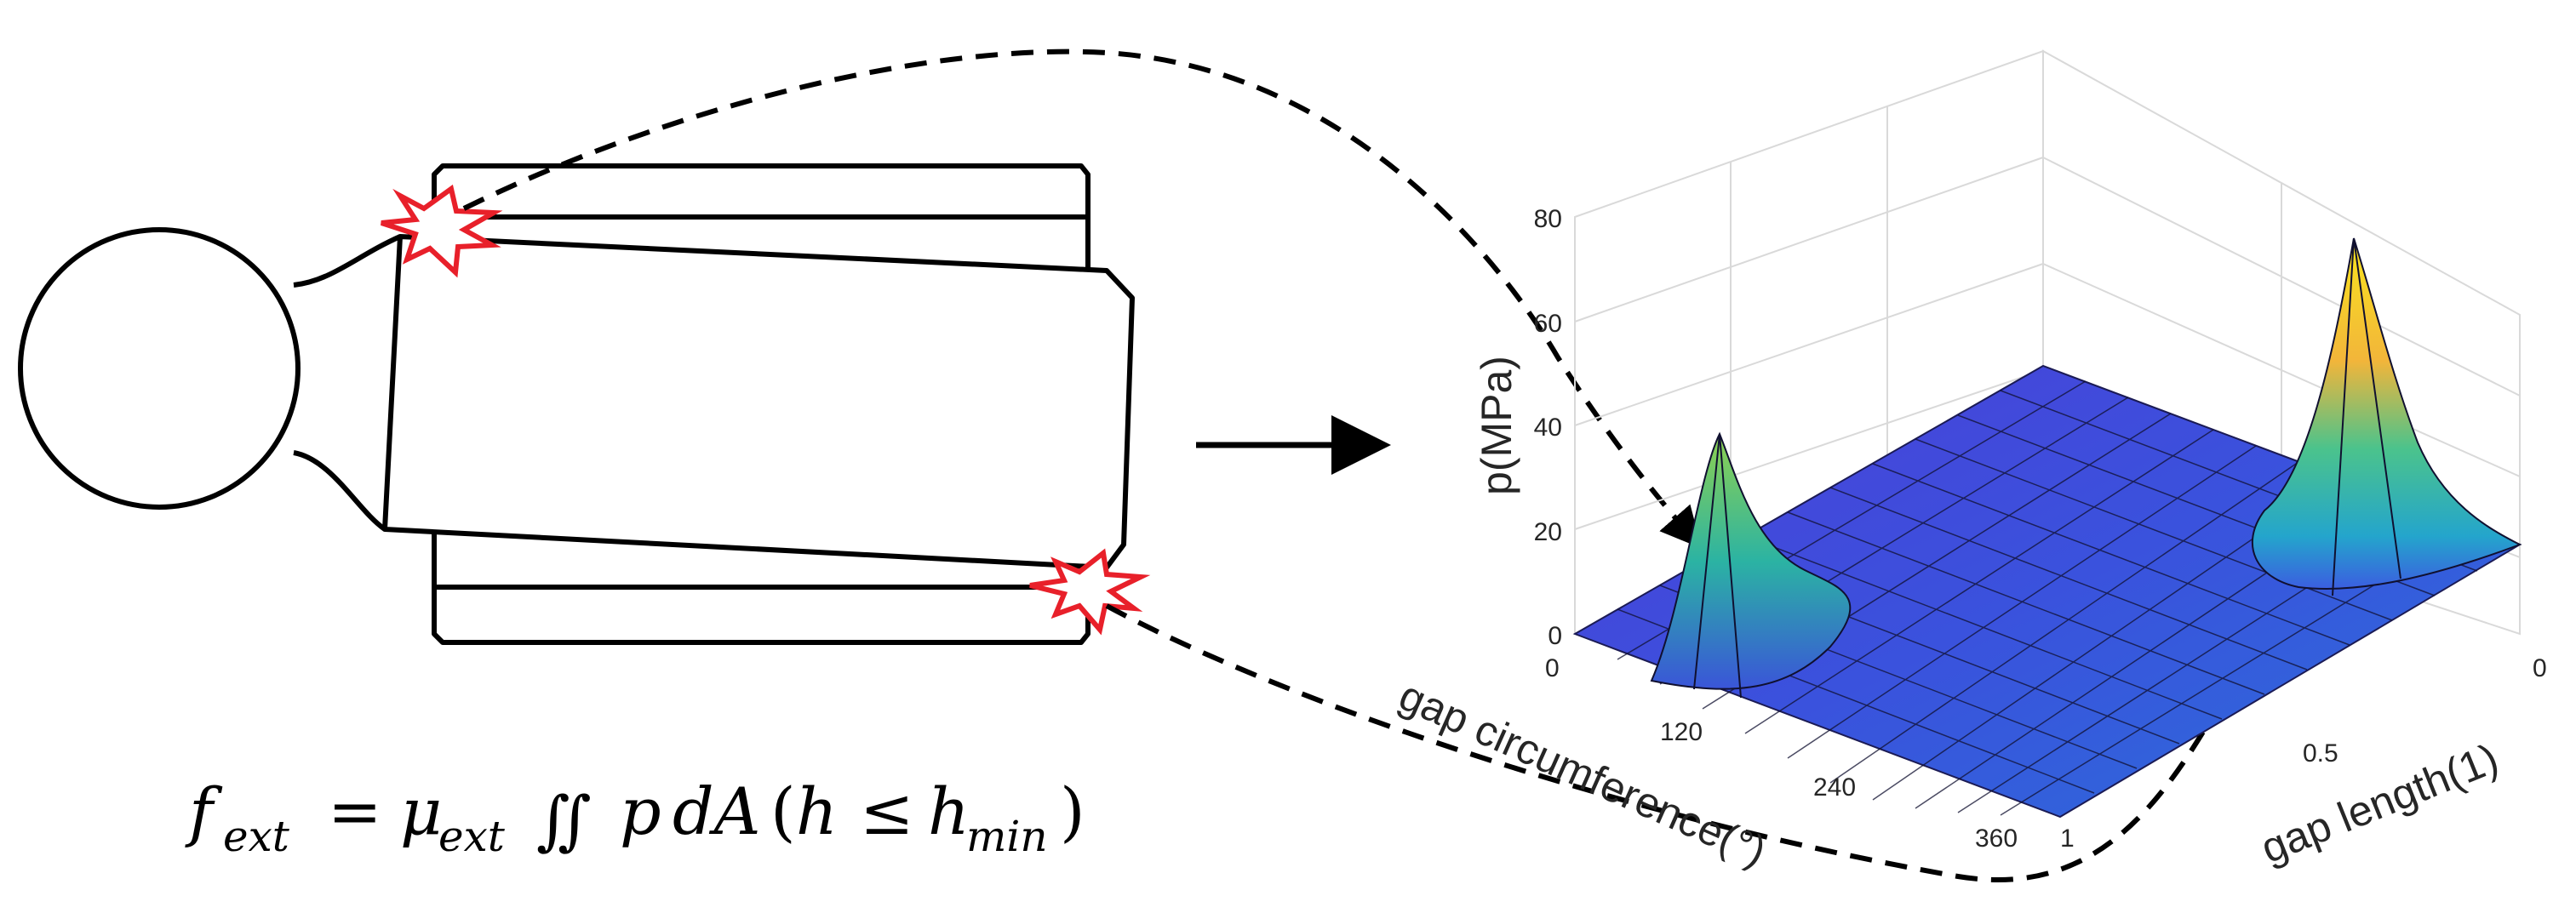 This screenshot has width=2576, height=913. Describe the element at coordinates (355, 811) in the screenshot. I see `formula-equals: =` at that location.